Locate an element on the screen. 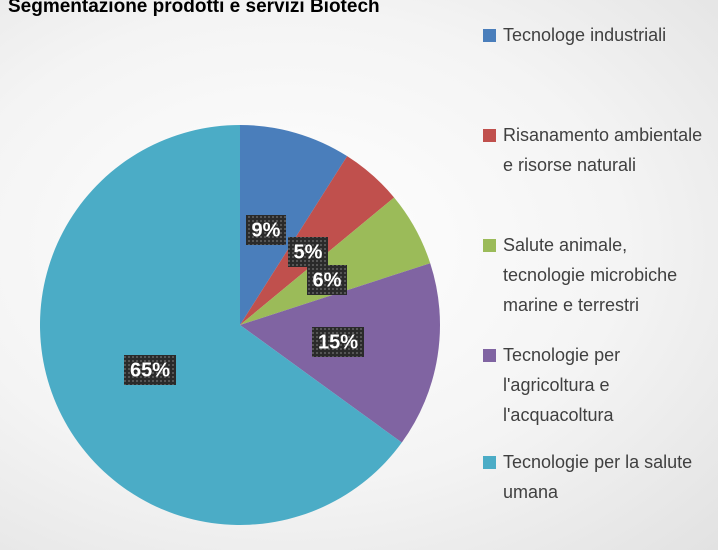 The height and width of the screenshot is (550, 718). data-label: 65% is located at coordinates (150, 370).